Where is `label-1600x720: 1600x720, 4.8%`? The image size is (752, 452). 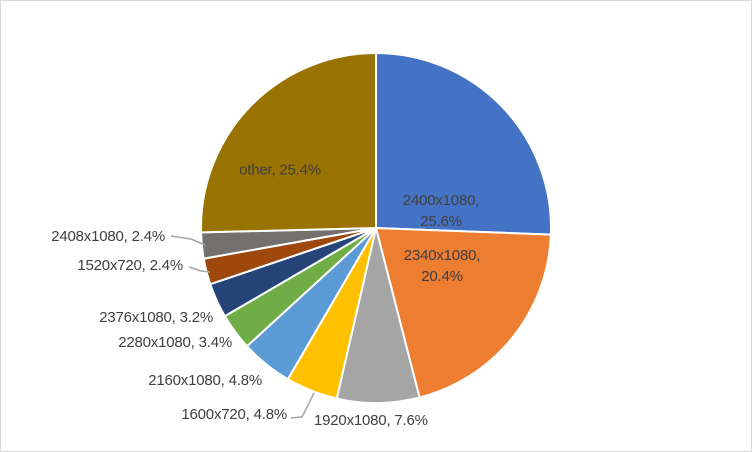 label-1600x720: 1600x720, 4.8% is located at coordinates (234, 414).